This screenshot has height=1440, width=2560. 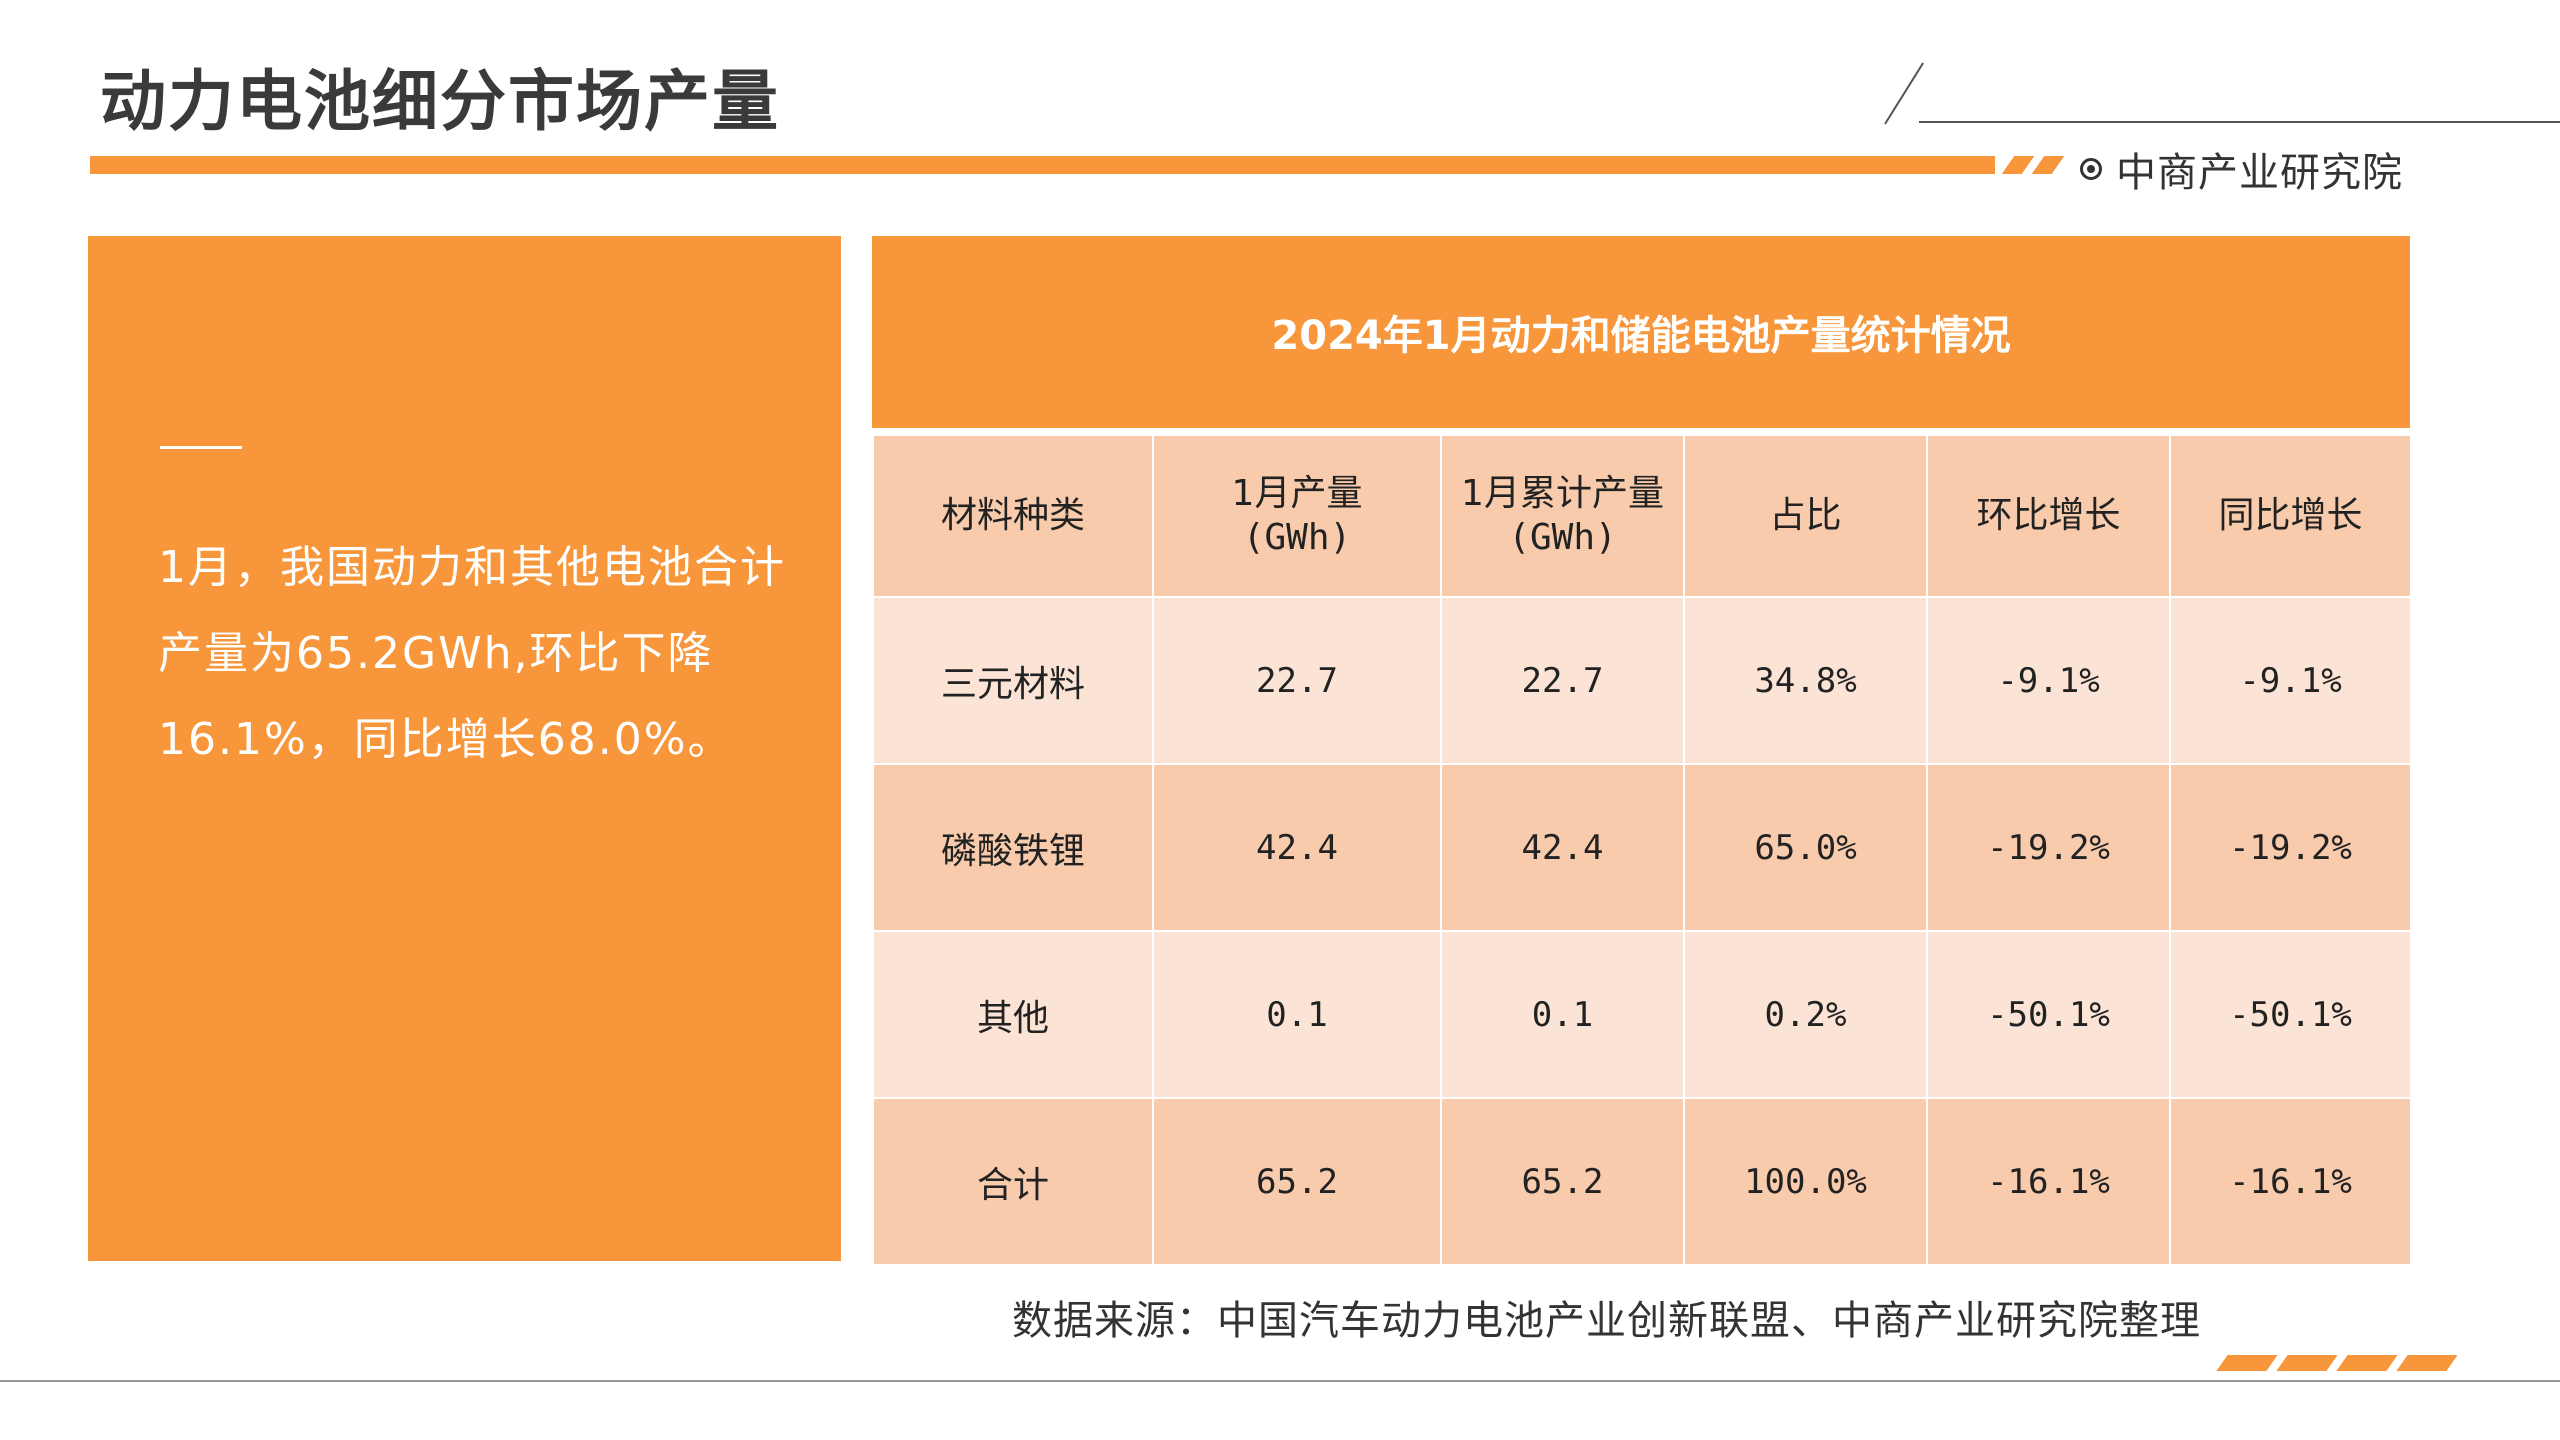 What do you see at coordinates (1297, 516) in the screenshot?
I see `header-cell: 1月产量 (GWh)` at bounding box center [1297, 516].